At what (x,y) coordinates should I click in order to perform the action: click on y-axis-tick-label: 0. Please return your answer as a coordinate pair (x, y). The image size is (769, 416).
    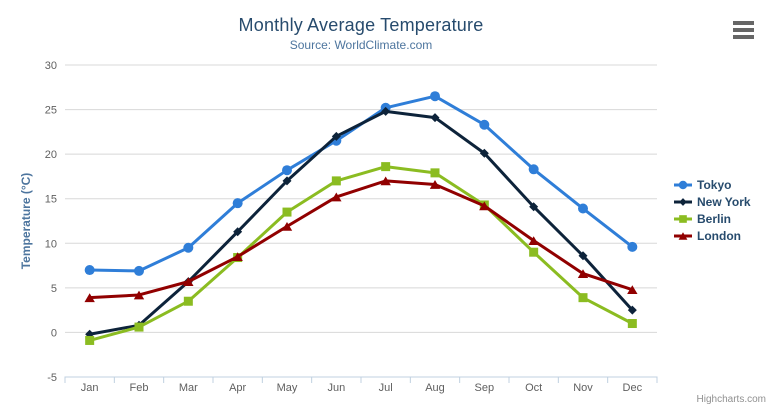
    Looking at the image, I should click on (54, 333).